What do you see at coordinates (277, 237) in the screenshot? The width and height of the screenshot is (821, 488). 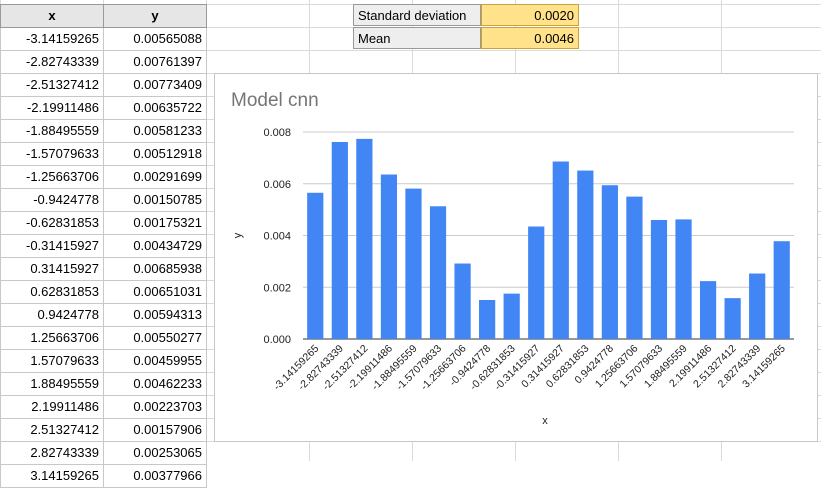 I see `y-tick-label: 0.004` at bounding box center [277, 237].